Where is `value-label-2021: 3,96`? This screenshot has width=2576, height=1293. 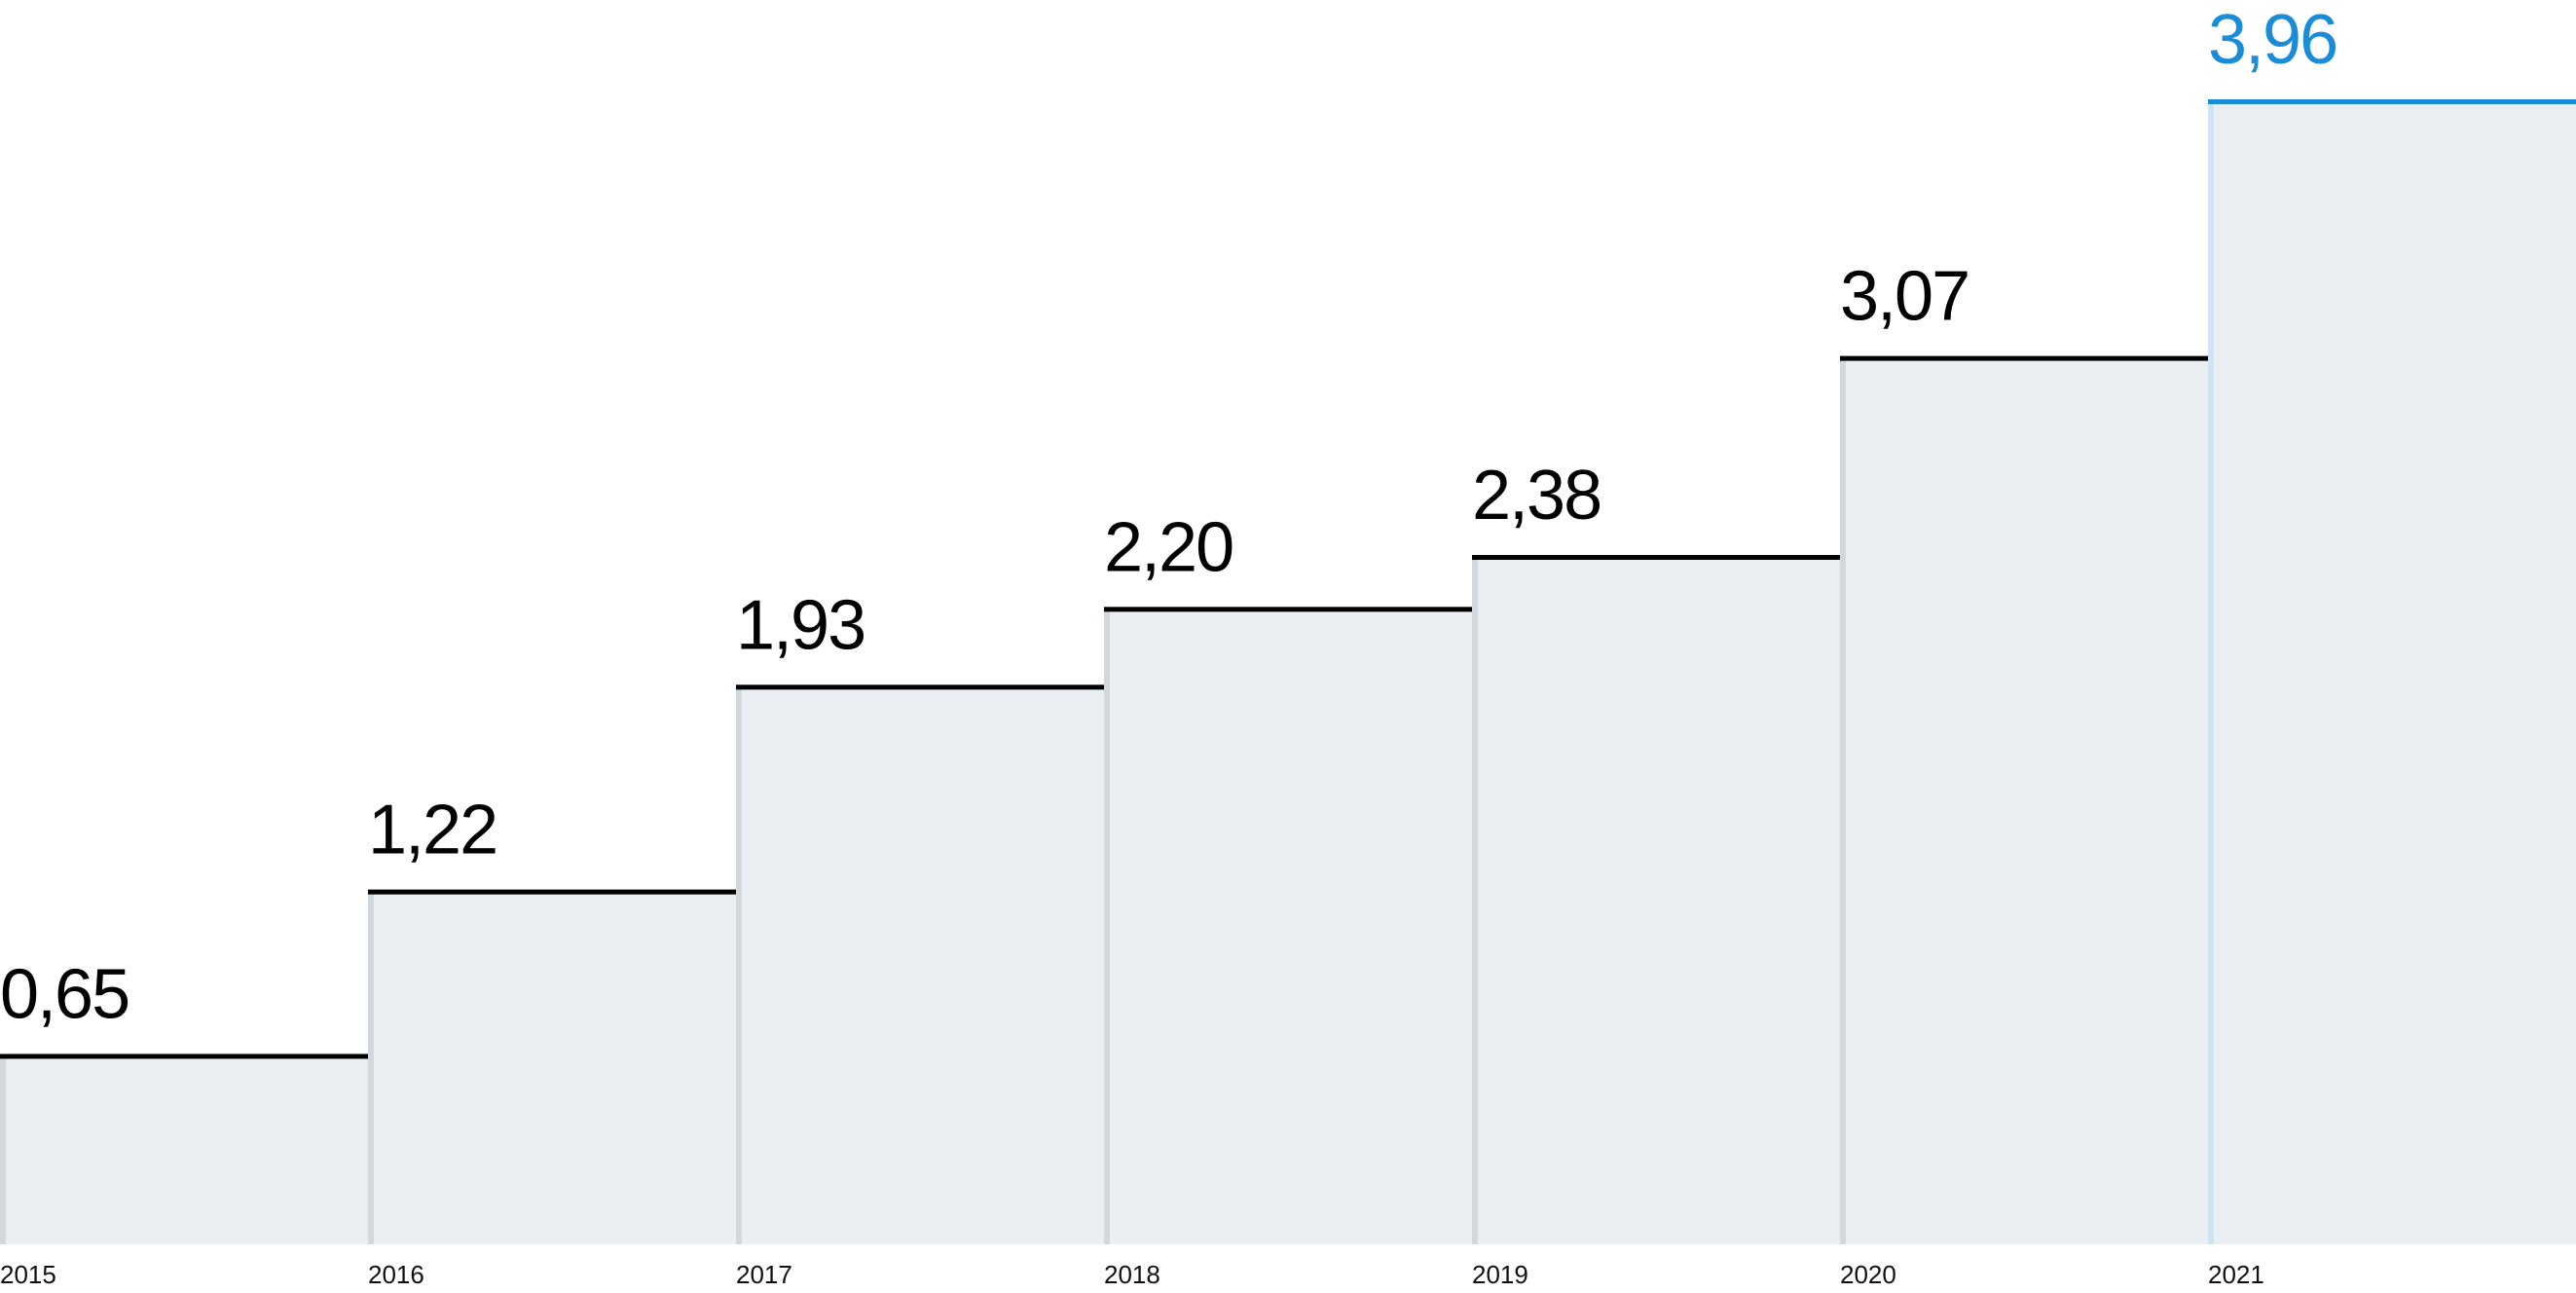
value-label-2021: 3,96 is located at coordinates (2272, 40).